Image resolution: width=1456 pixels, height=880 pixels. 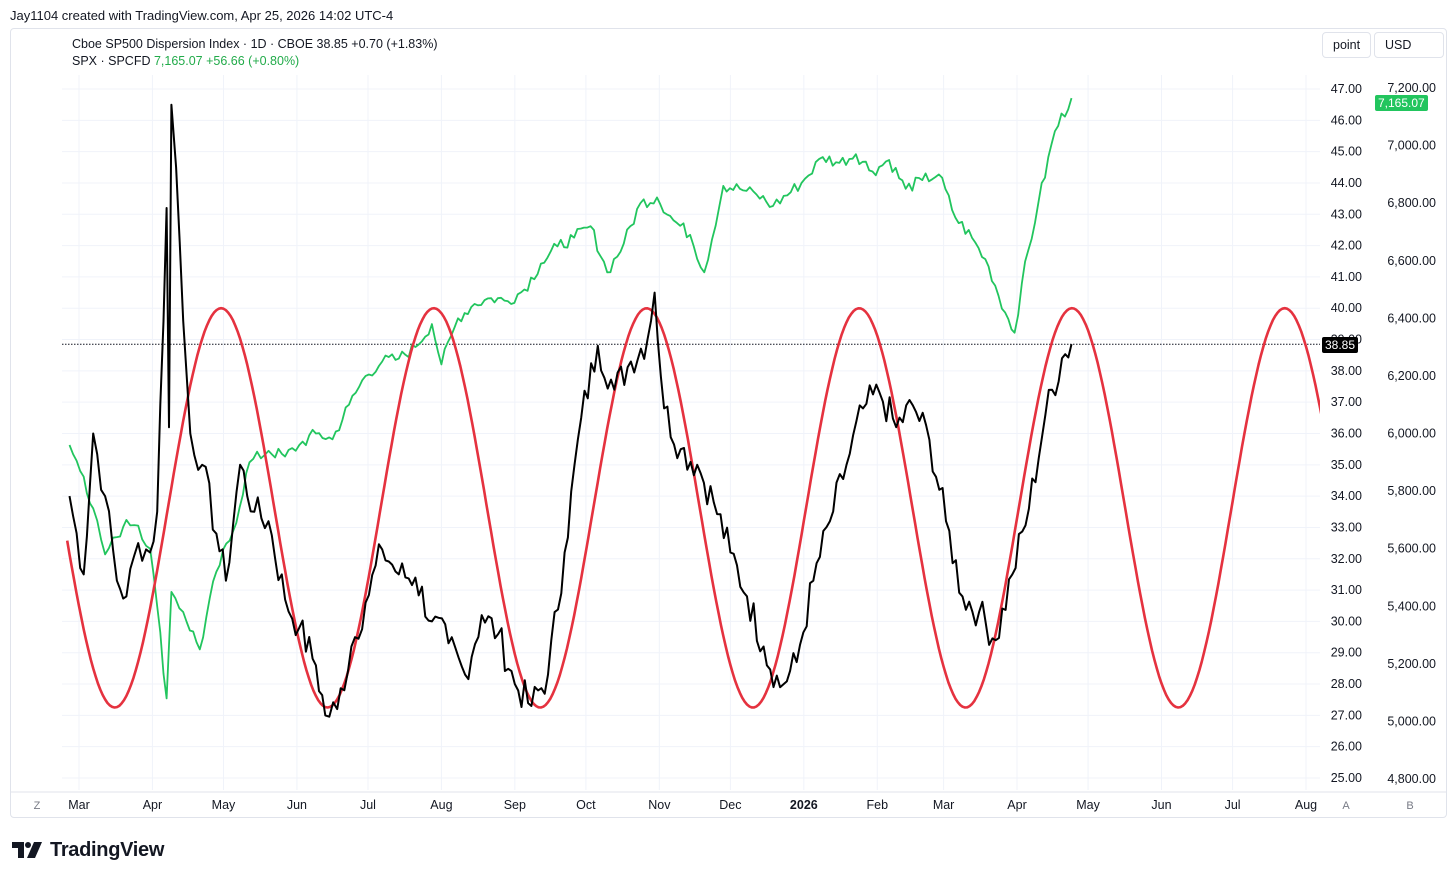 I want to click on spx-price-tag: 7,165.07, so click(x=1401, y=103).